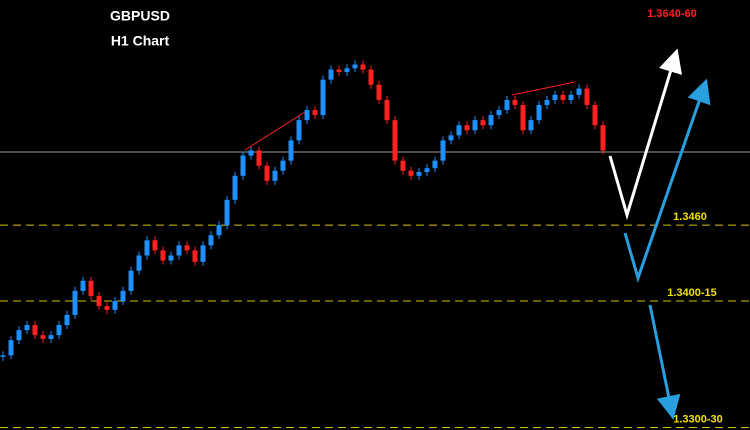 The image size is (750, 430). What do you see at coordinates (672, 14) in the screenshot?
I see `target-label: 1.3640-60` at bounding box center [672, 14].